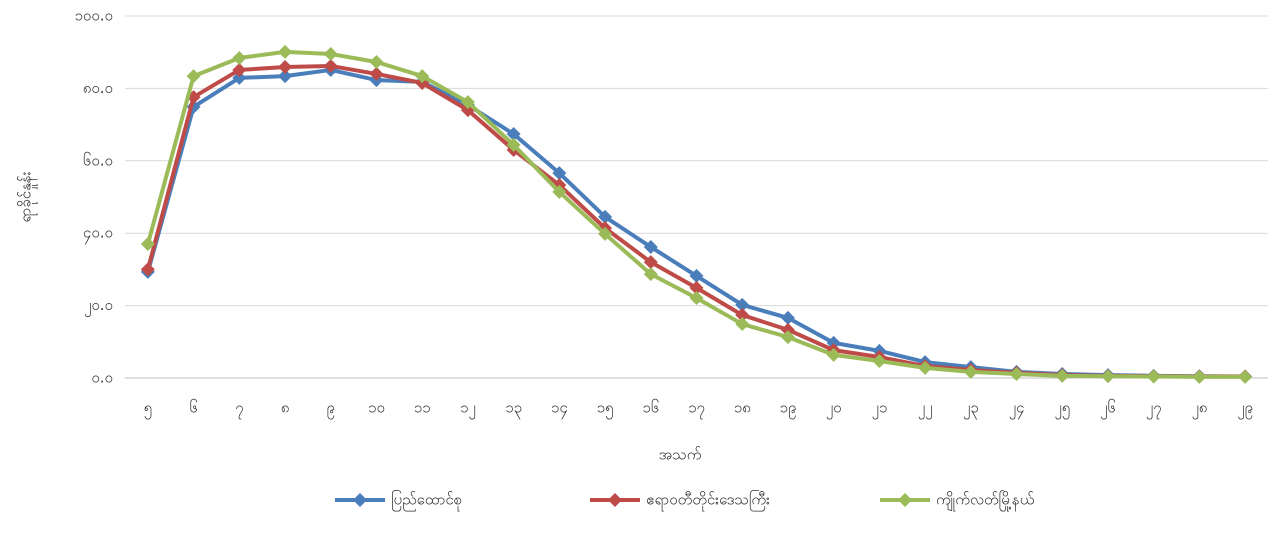 The image size is (1279, 533). What do you see at coordinates (696, 409) in the screenshot?
I see `x-tick-label: ၁၇` at bounding box center [696, 409].